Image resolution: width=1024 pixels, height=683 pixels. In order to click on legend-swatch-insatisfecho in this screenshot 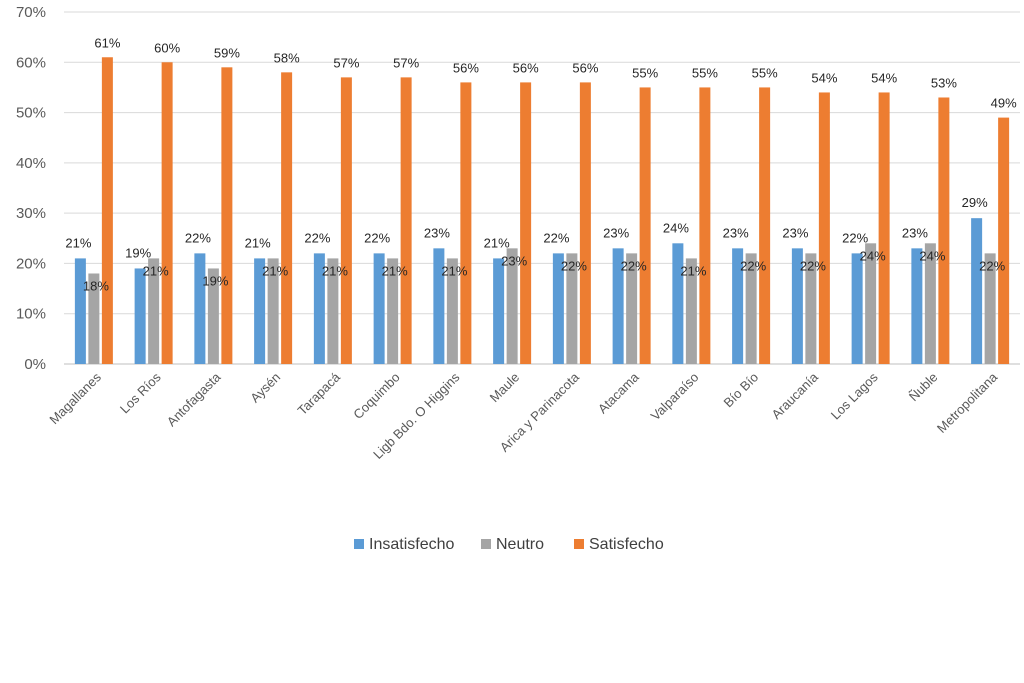, I will do `click(359, 544)`.